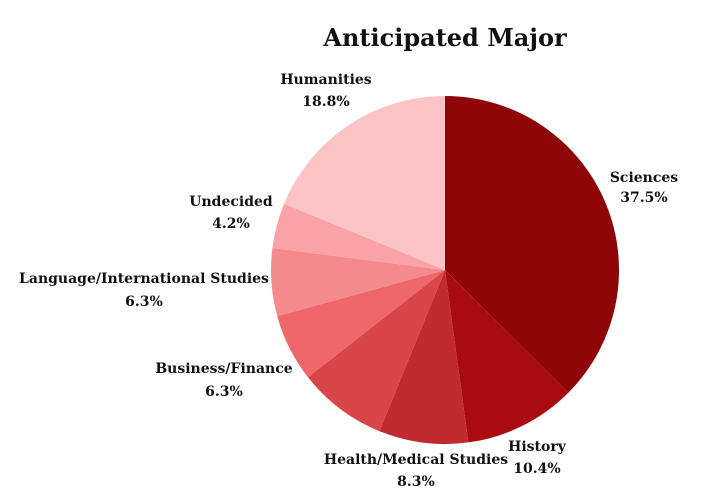 The width and height of the screenshot is (702, 504). I want to click on slice-label-history: History, so click(537, 447).